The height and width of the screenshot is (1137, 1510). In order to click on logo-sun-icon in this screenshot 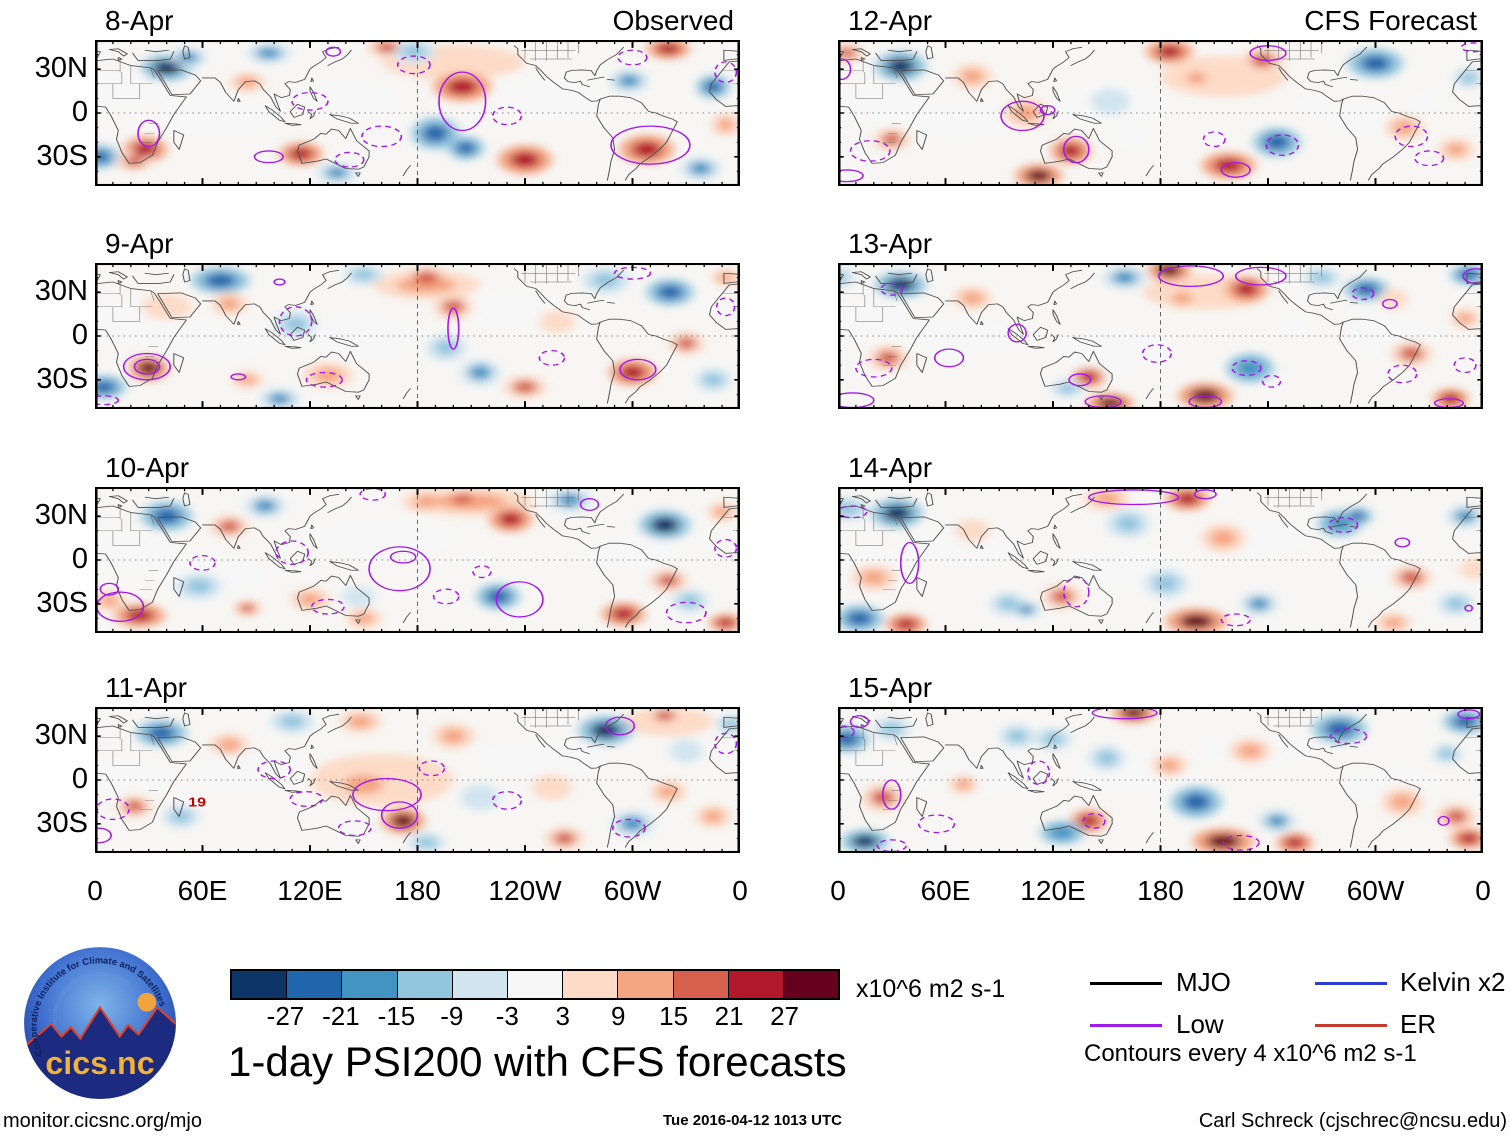, I will do `click(147, 1002)`.